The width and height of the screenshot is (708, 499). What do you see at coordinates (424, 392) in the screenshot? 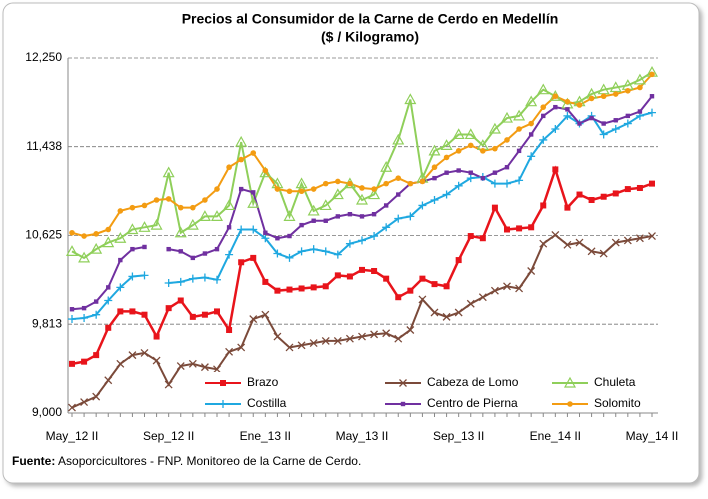
I see `legend-box` at bounding box center [424, 392].